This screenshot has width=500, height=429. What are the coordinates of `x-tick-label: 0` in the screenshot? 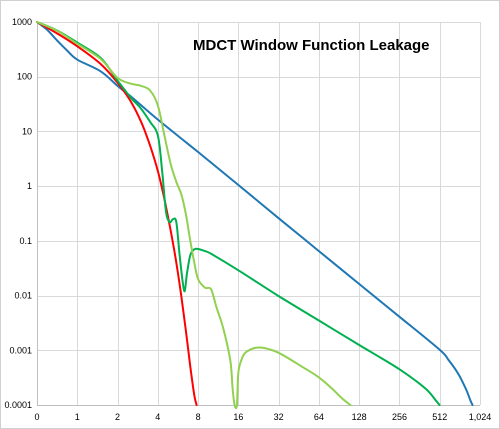 It's located at (36, 417).